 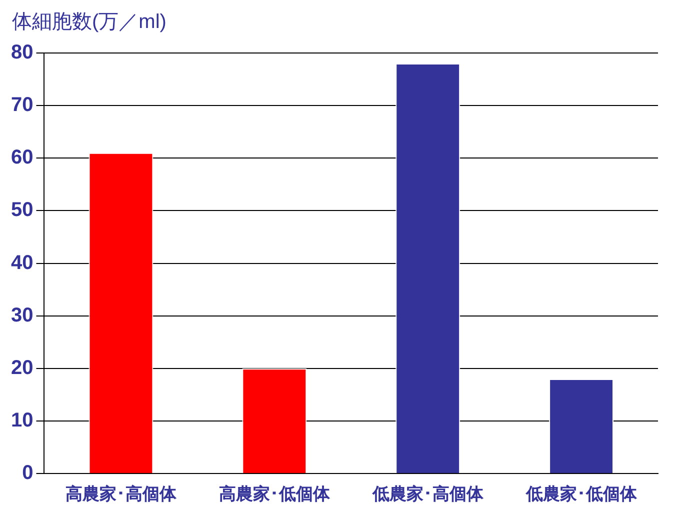 What do you see at coordinates (121, 494) in the screenshot?
I see `x-tick-label: 高農家･高個体` at bounding box center [121, 494].